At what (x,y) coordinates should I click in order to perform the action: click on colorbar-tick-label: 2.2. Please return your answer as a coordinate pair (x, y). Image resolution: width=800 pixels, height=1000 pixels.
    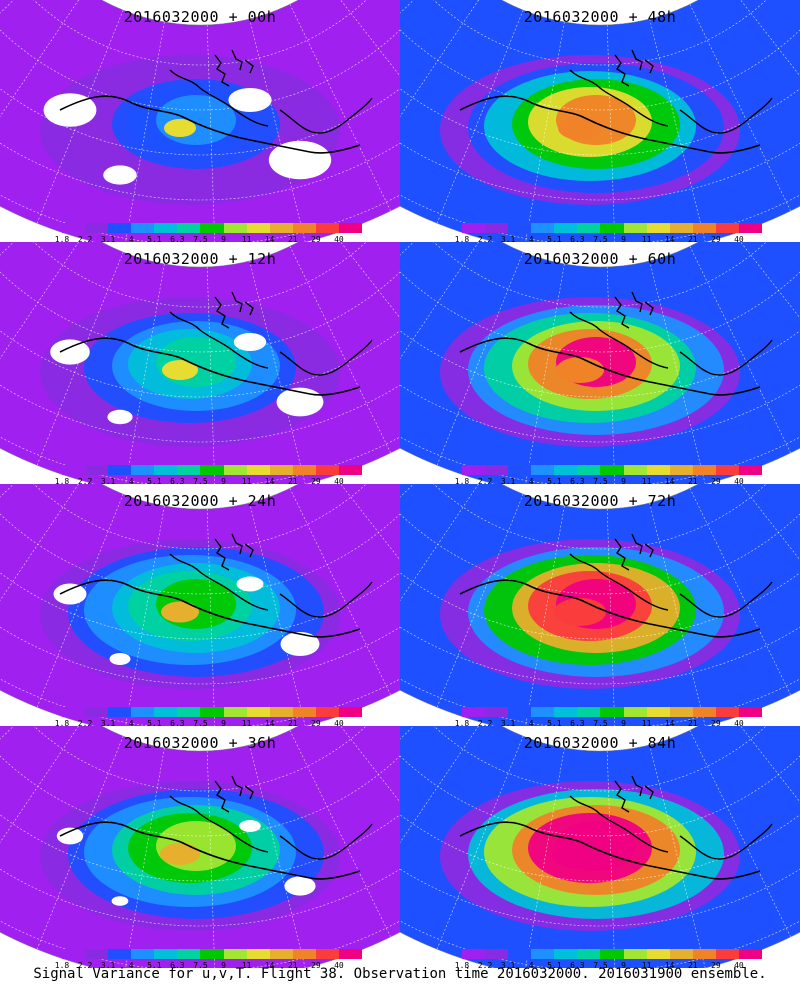
    Looking at the image, I should click on (85, 965).